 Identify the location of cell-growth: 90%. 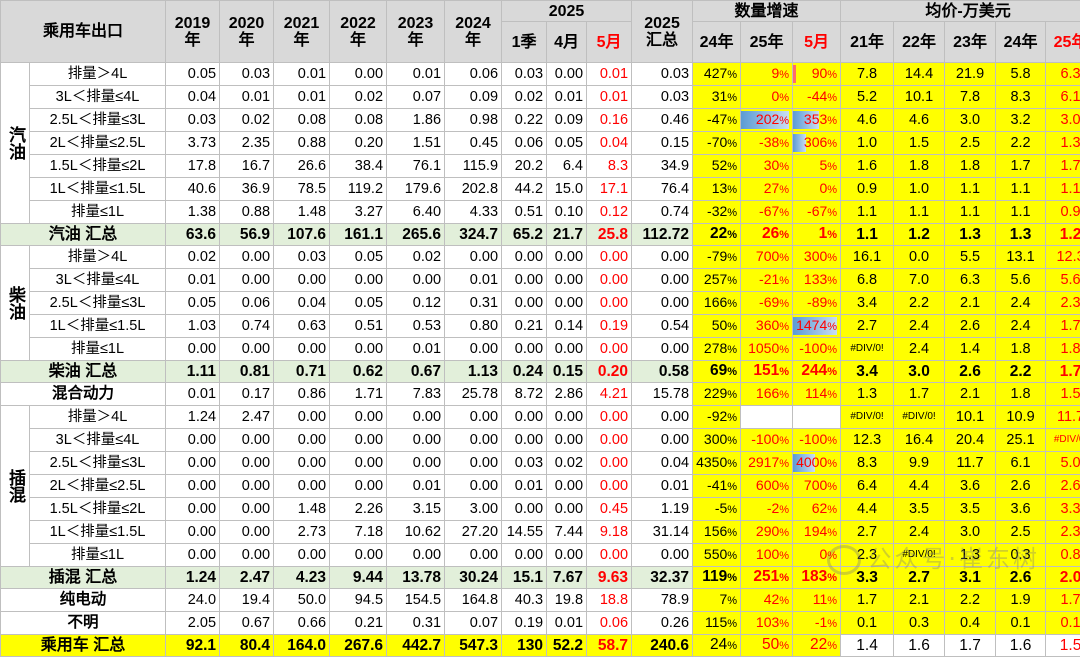
(817, 74).